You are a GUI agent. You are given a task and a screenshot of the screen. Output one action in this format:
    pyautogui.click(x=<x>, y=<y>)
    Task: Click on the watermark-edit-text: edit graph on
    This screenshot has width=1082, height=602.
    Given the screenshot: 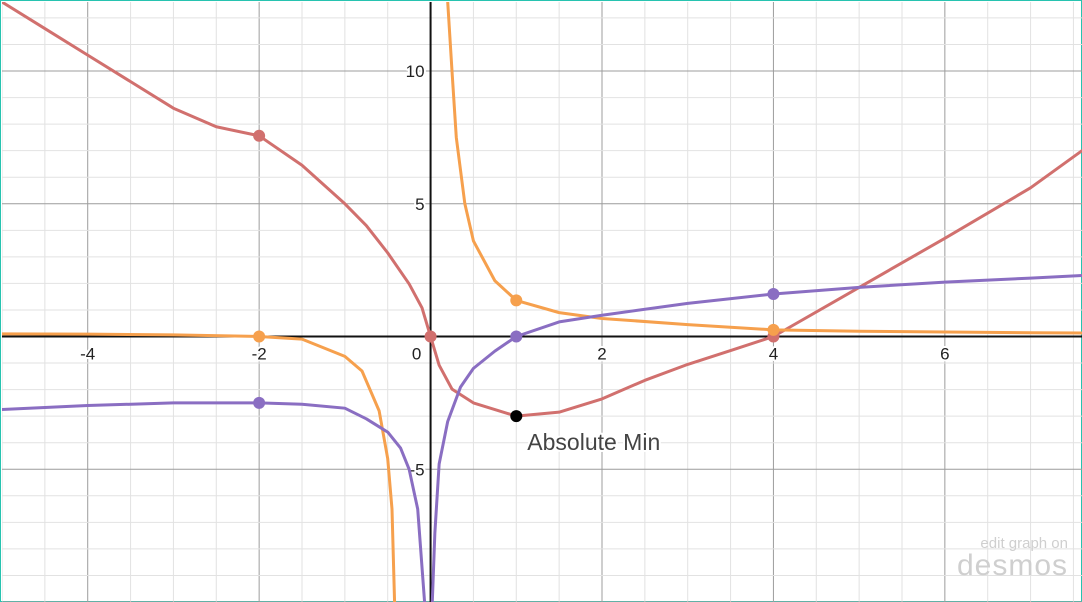 What is the action you would take?
    pyautogui.click(x=1024, y=543)
    